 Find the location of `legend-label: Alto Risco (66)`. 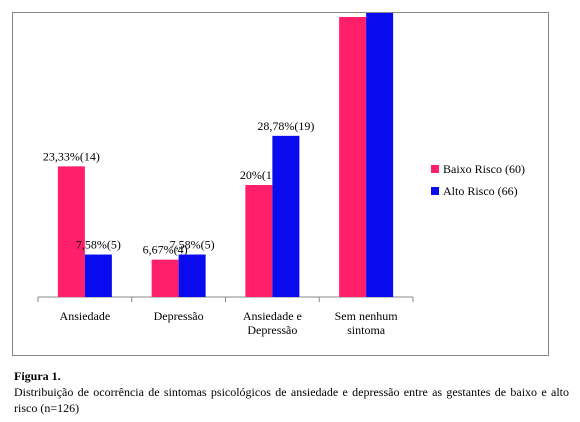

legend-label: Alto Risco (66) is located at coordinates (480, 191).